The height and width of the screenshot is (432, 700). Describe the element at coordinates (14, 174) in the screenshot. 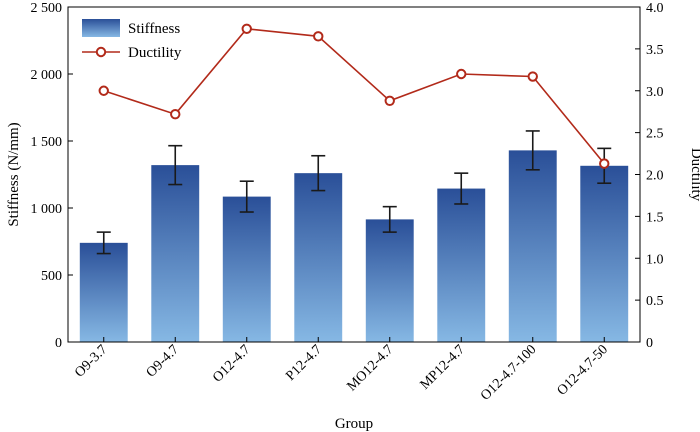

I see `y-axis-title: Stiffness (N/mm)` at that location.